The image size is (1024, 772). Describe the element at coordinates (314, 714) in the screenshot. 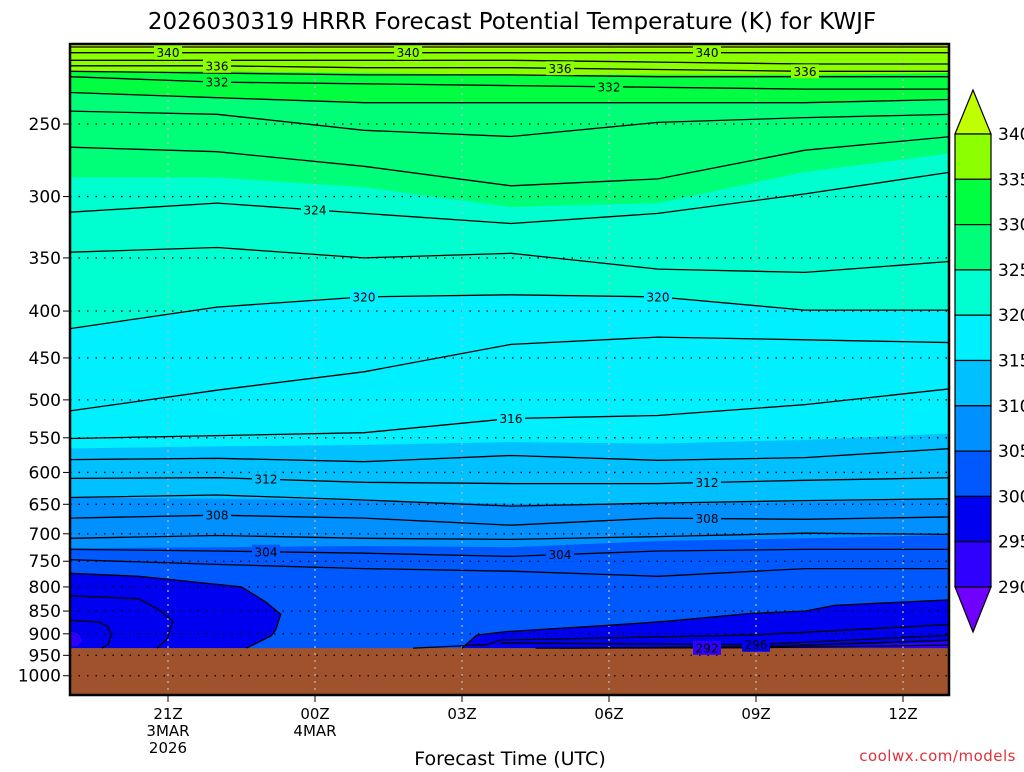

I see `x-tick-label: 00Z` at that location.